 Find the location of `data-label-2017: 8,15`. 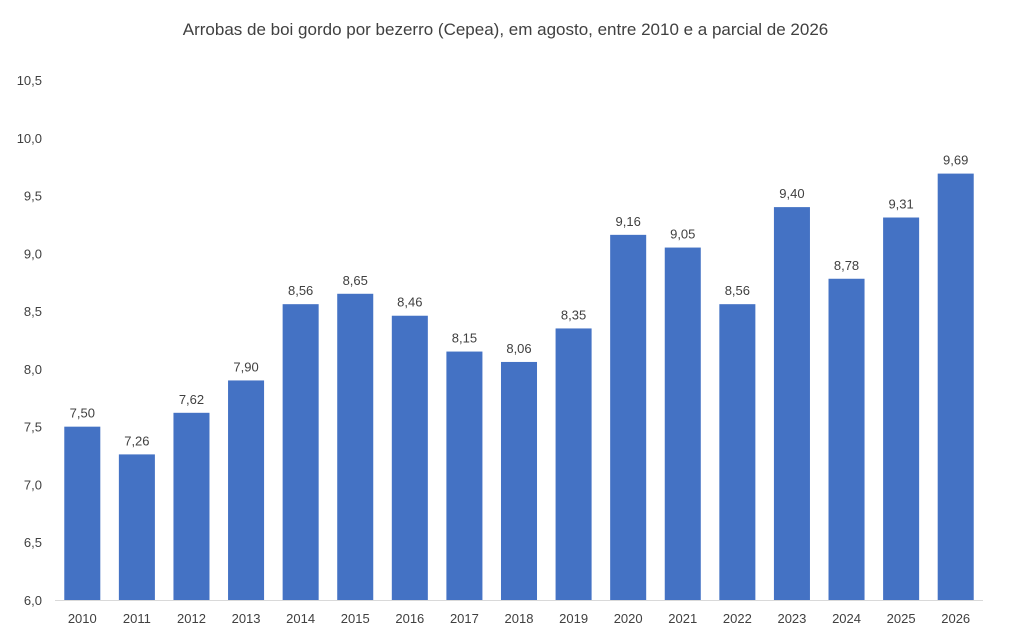

data-label-2017: 8,15 is located at coordinates (464, 338).